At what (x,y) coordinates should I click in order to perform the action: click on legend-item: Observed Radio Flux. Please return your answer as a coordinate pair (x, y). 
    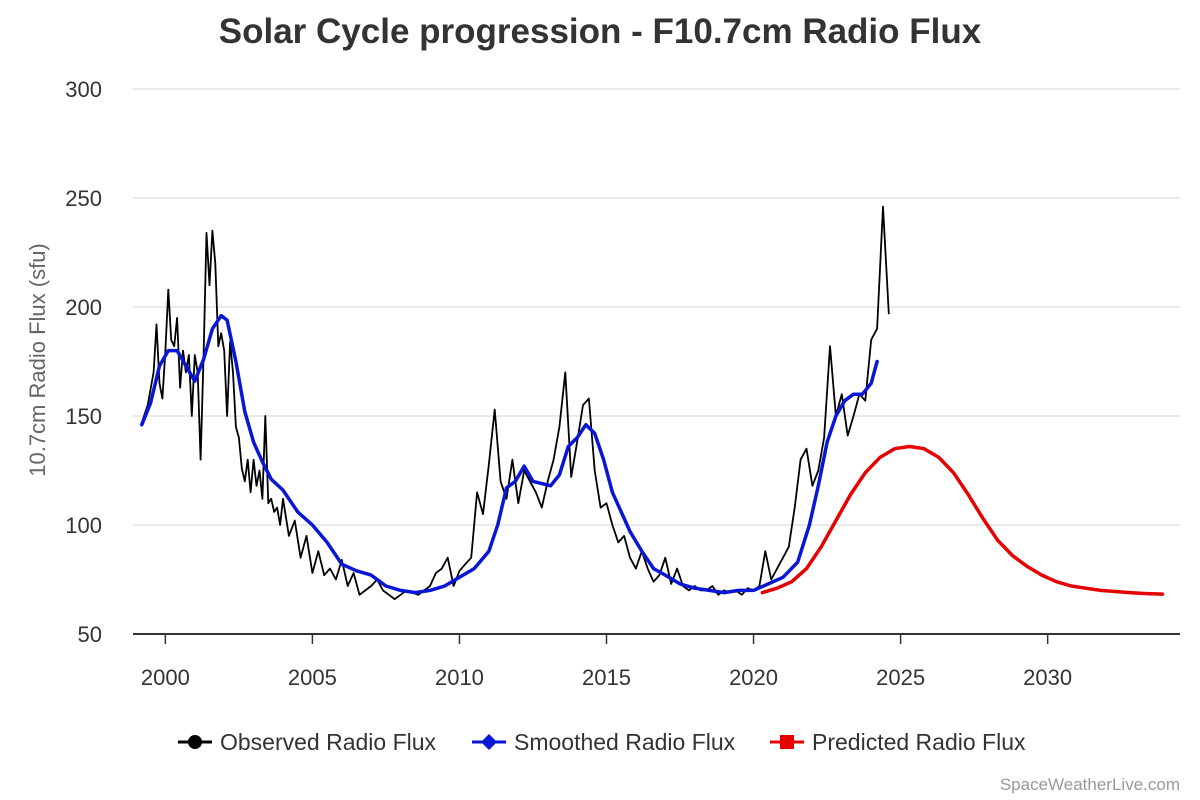
    Looking at the image, I should click on (307, 742).